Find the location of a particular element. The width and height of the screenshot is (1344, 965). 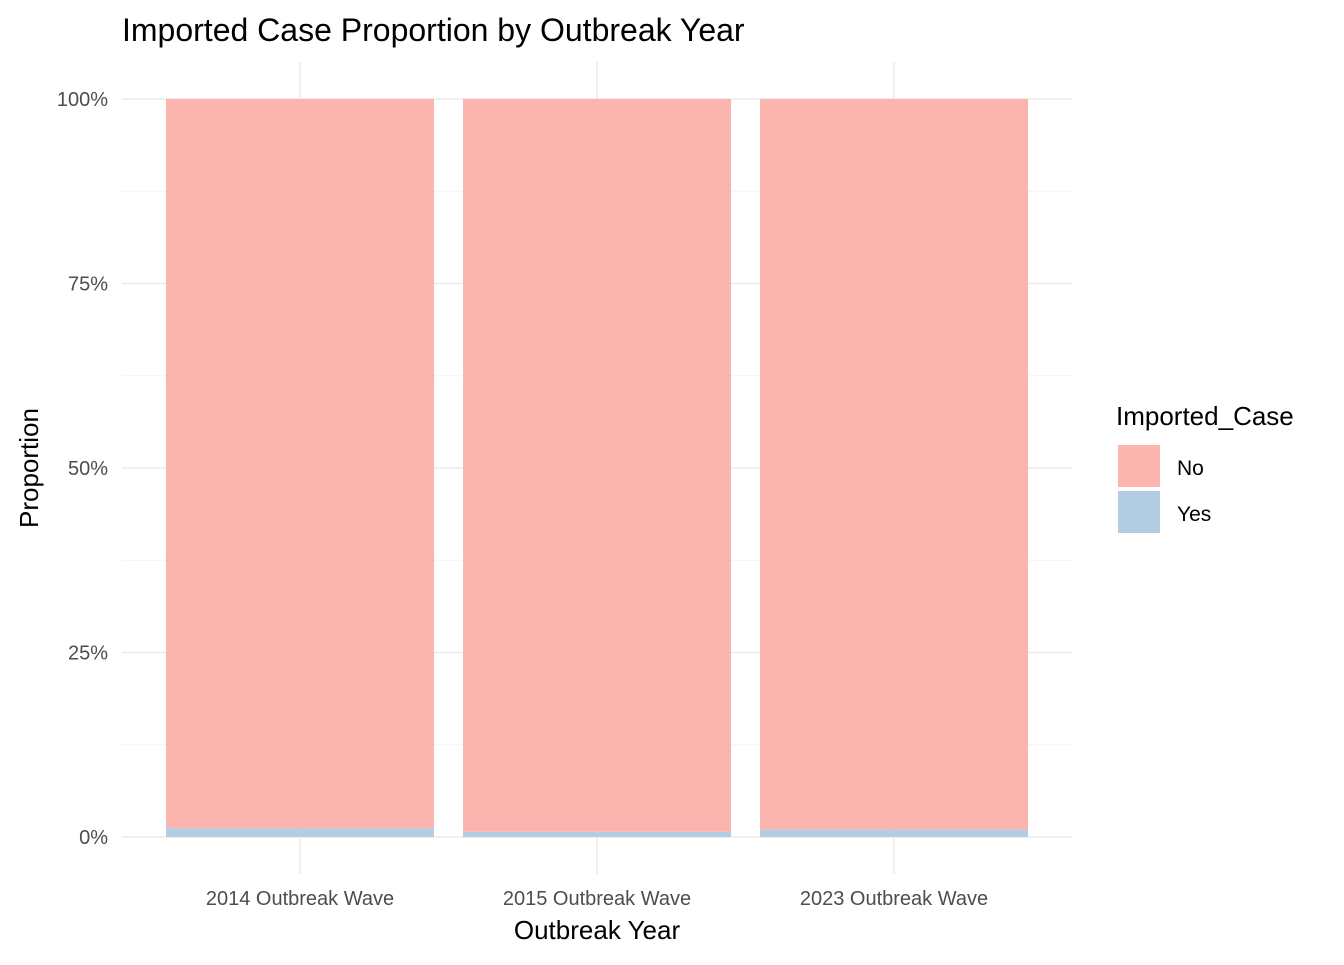

legend-items: No Yes is located at coordinates (1164, 489).